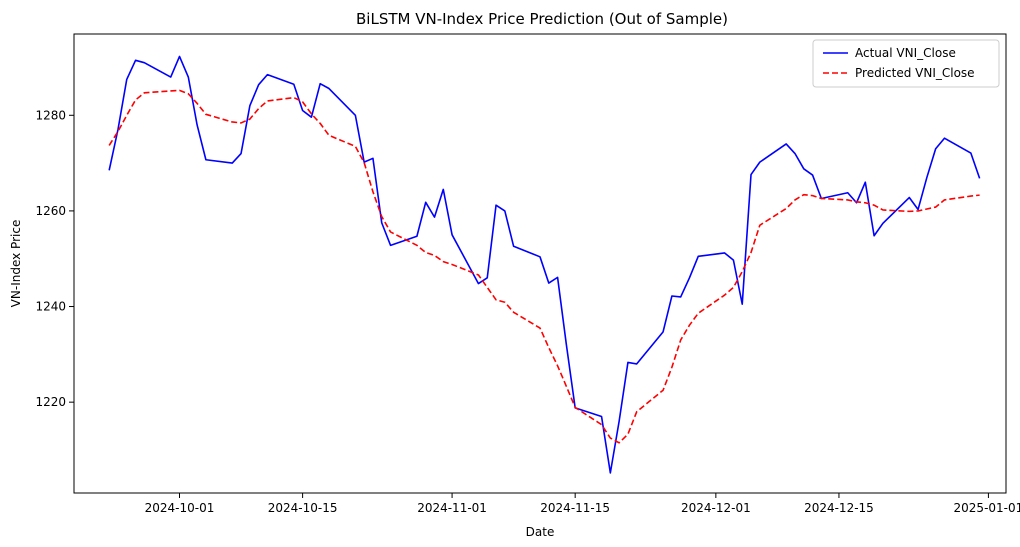  I want to click on y-tick-label: 1280, so click(50, 115).